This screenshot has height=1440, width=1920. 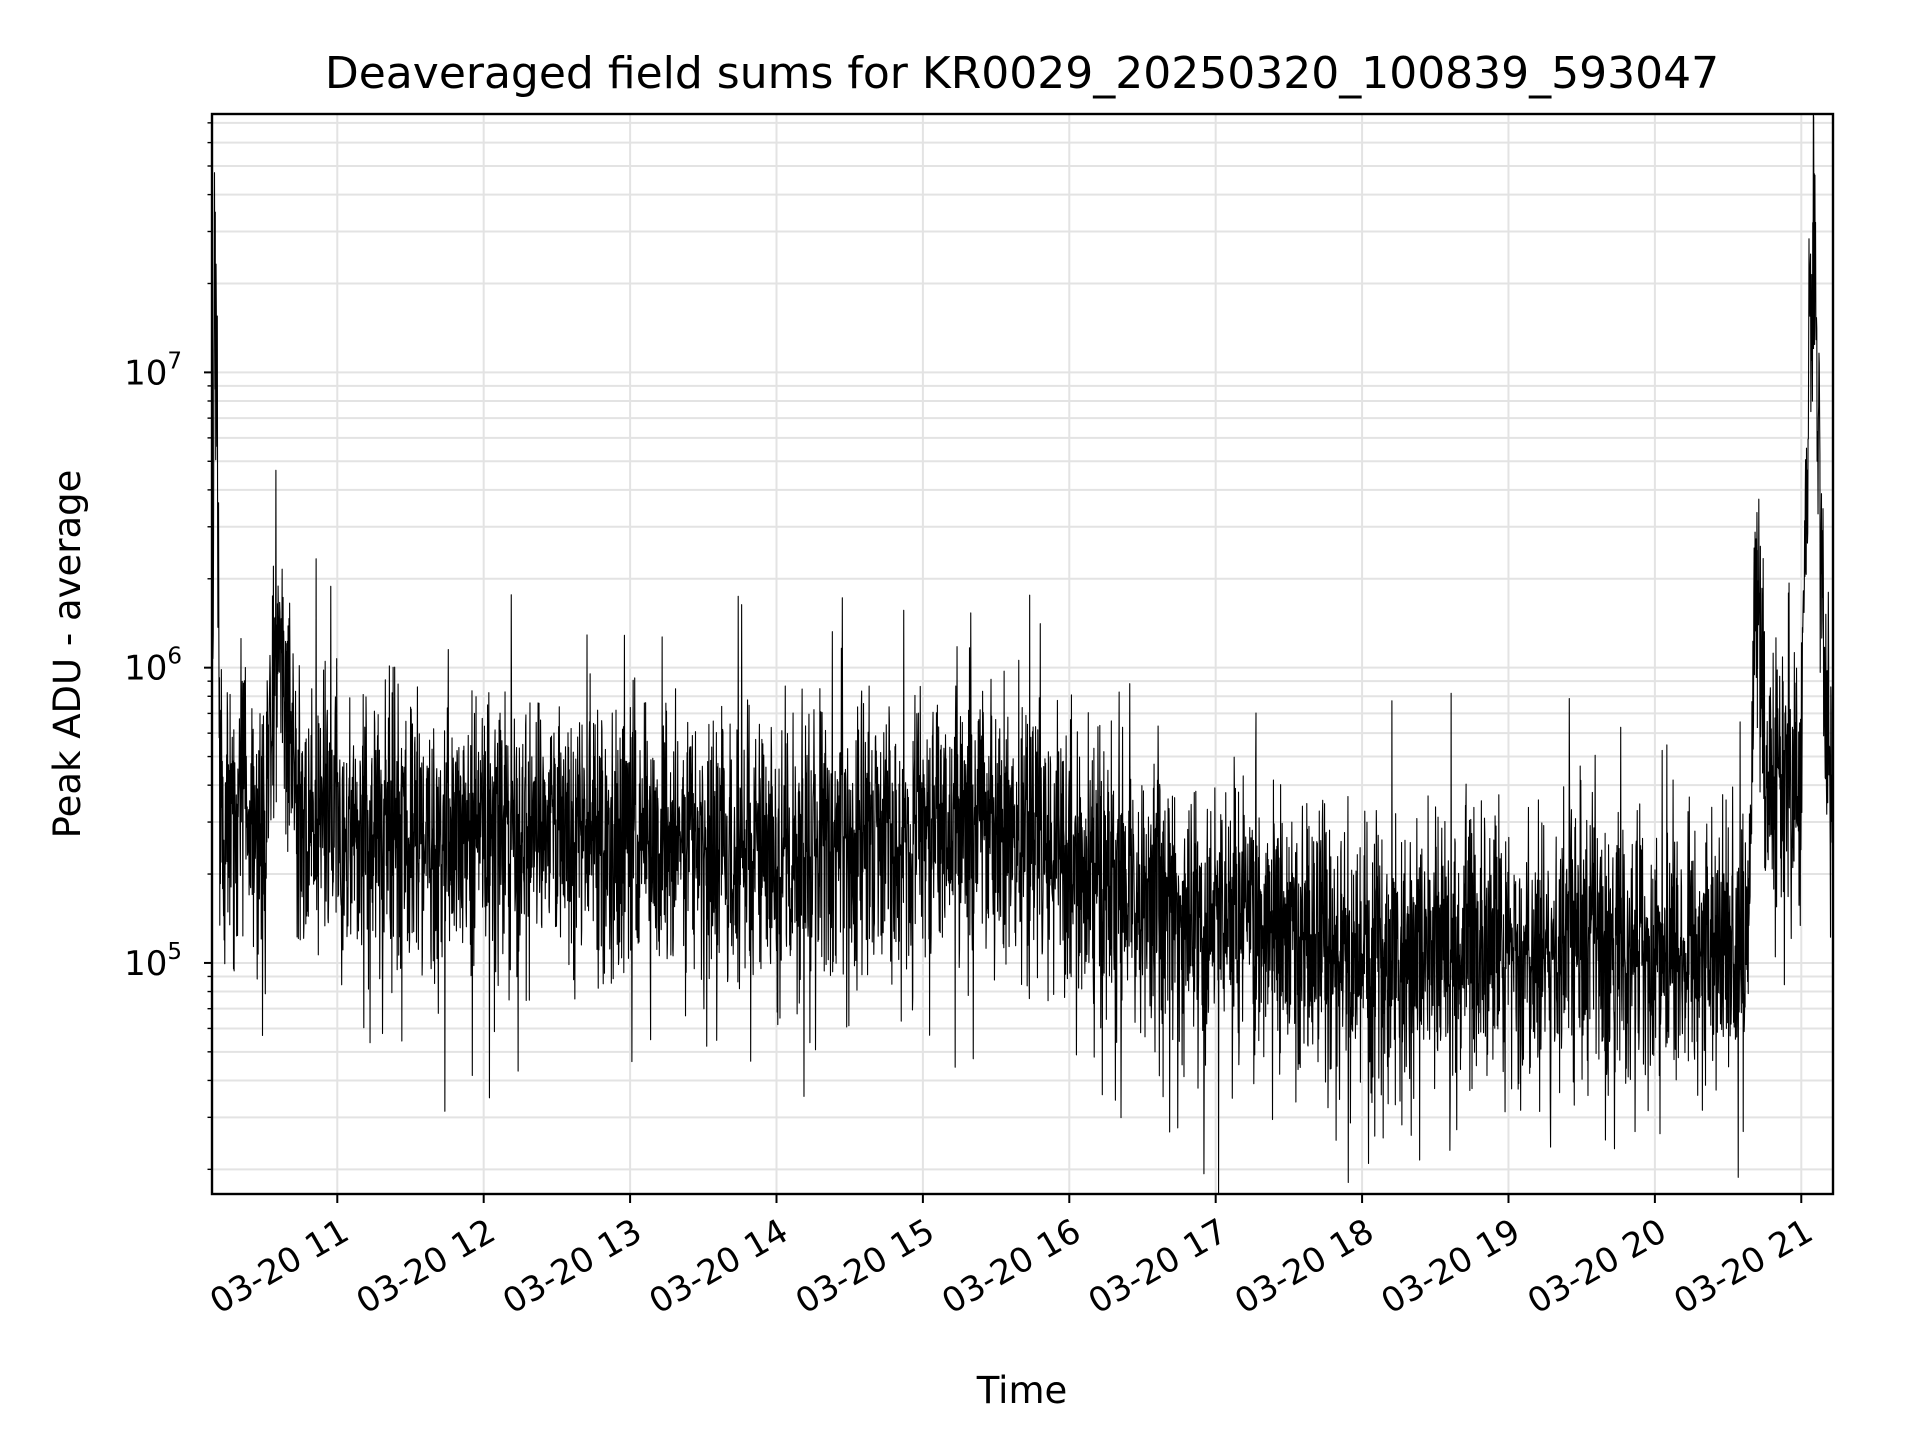 What do you see at coordinates (67, 654) in the screenshot?
I see `y-axis-label: Peak ADU - average` at bounding box center [67, 654].